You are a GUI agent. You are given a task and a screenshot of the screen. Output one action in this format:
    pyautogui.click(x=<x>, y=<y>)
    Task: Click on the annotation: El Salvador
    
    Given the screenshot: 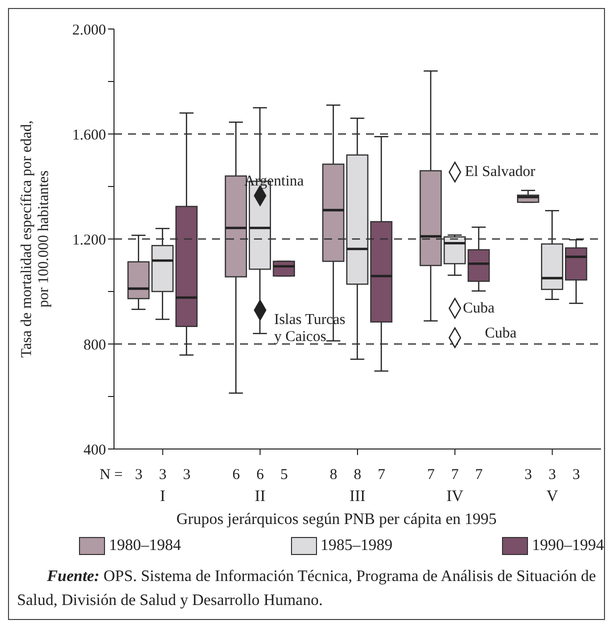 What is the action you would take?
    pyautogui.click(x=500, y=172)
    